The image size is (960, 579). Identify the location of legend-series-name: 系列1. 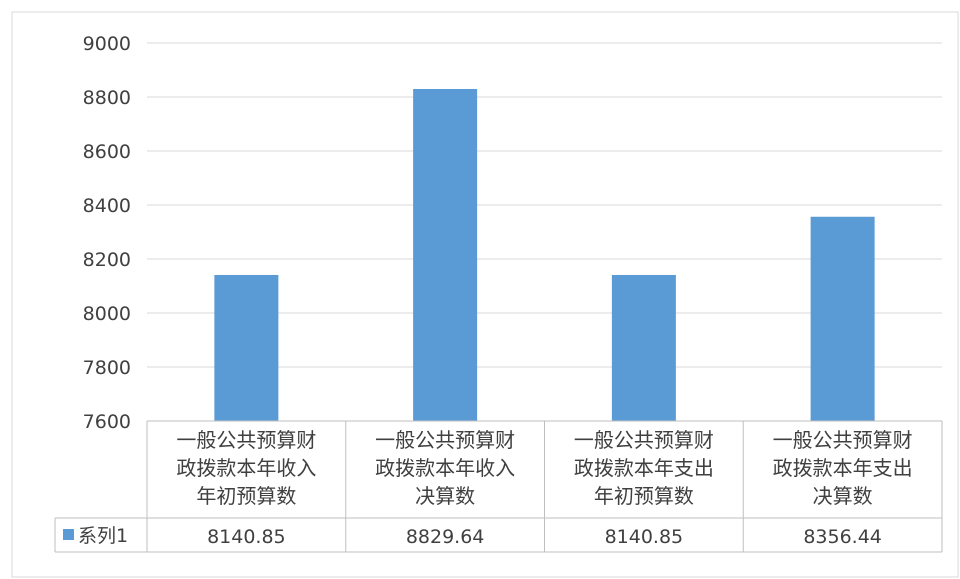
(103, 536).